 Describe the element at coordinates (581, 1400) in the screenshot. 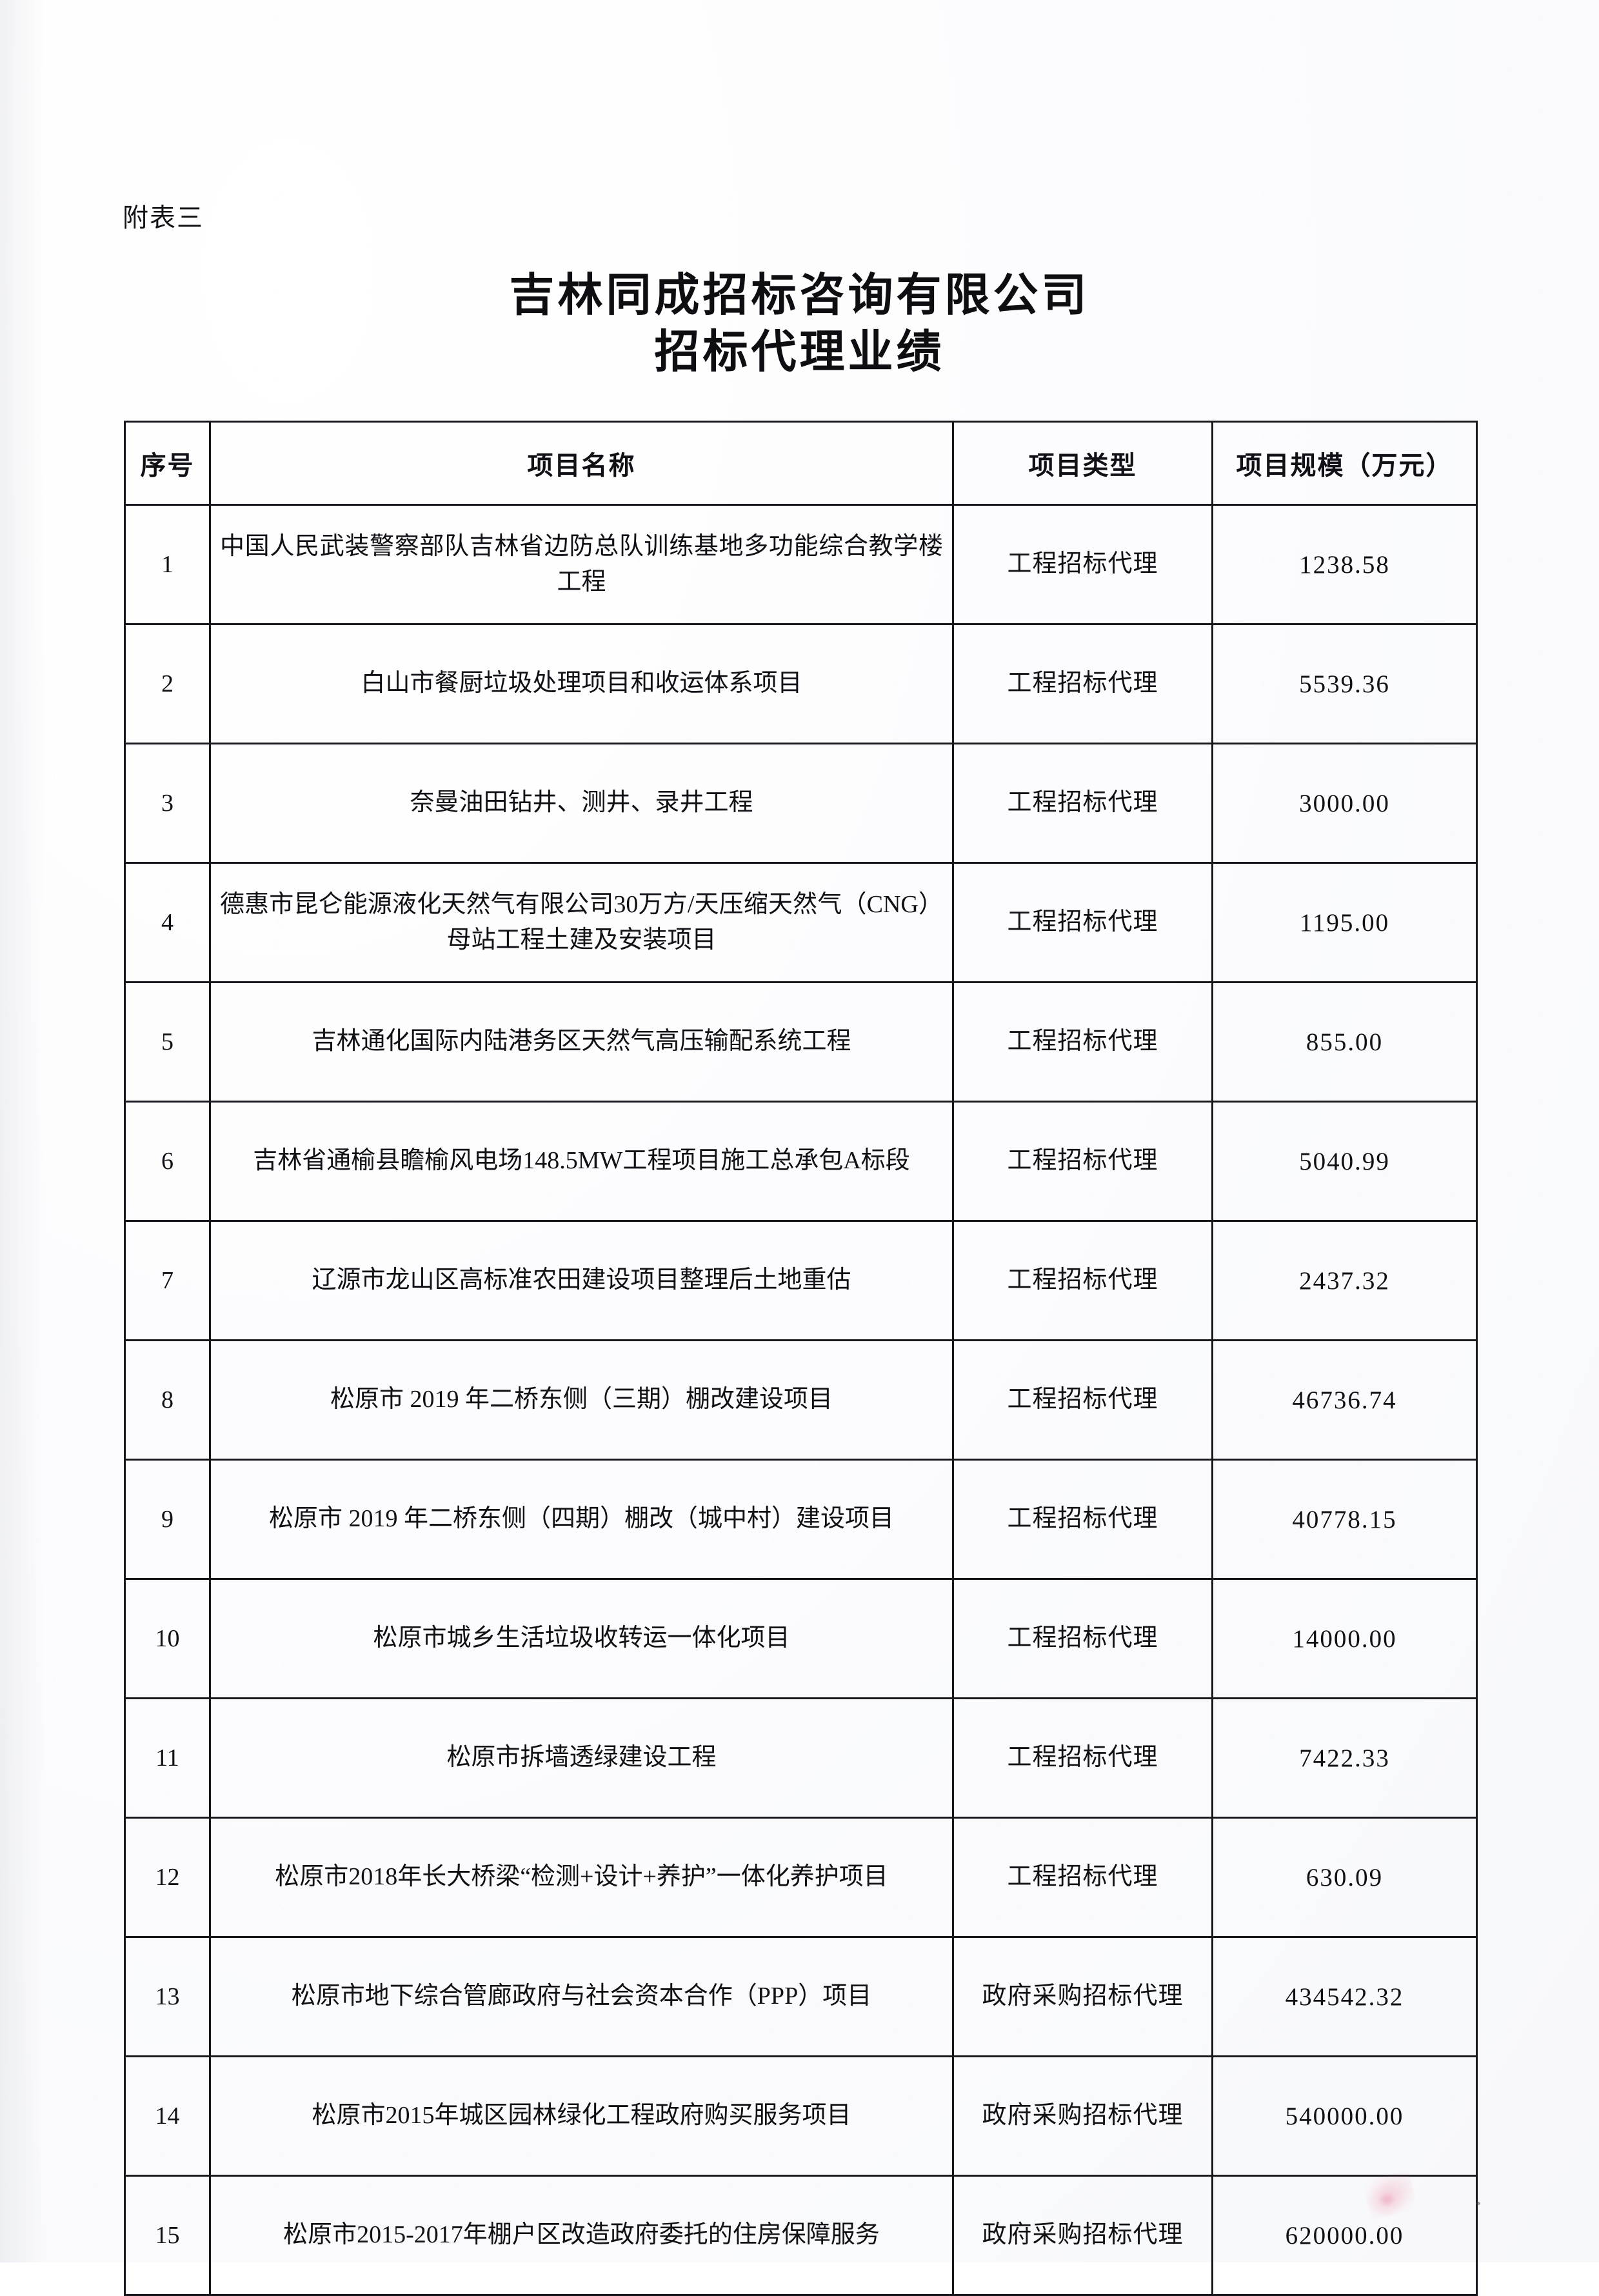

I see `cell-project-name: 松原市 2019 年二桥东侧（三期）棚改建设项目` at that location.